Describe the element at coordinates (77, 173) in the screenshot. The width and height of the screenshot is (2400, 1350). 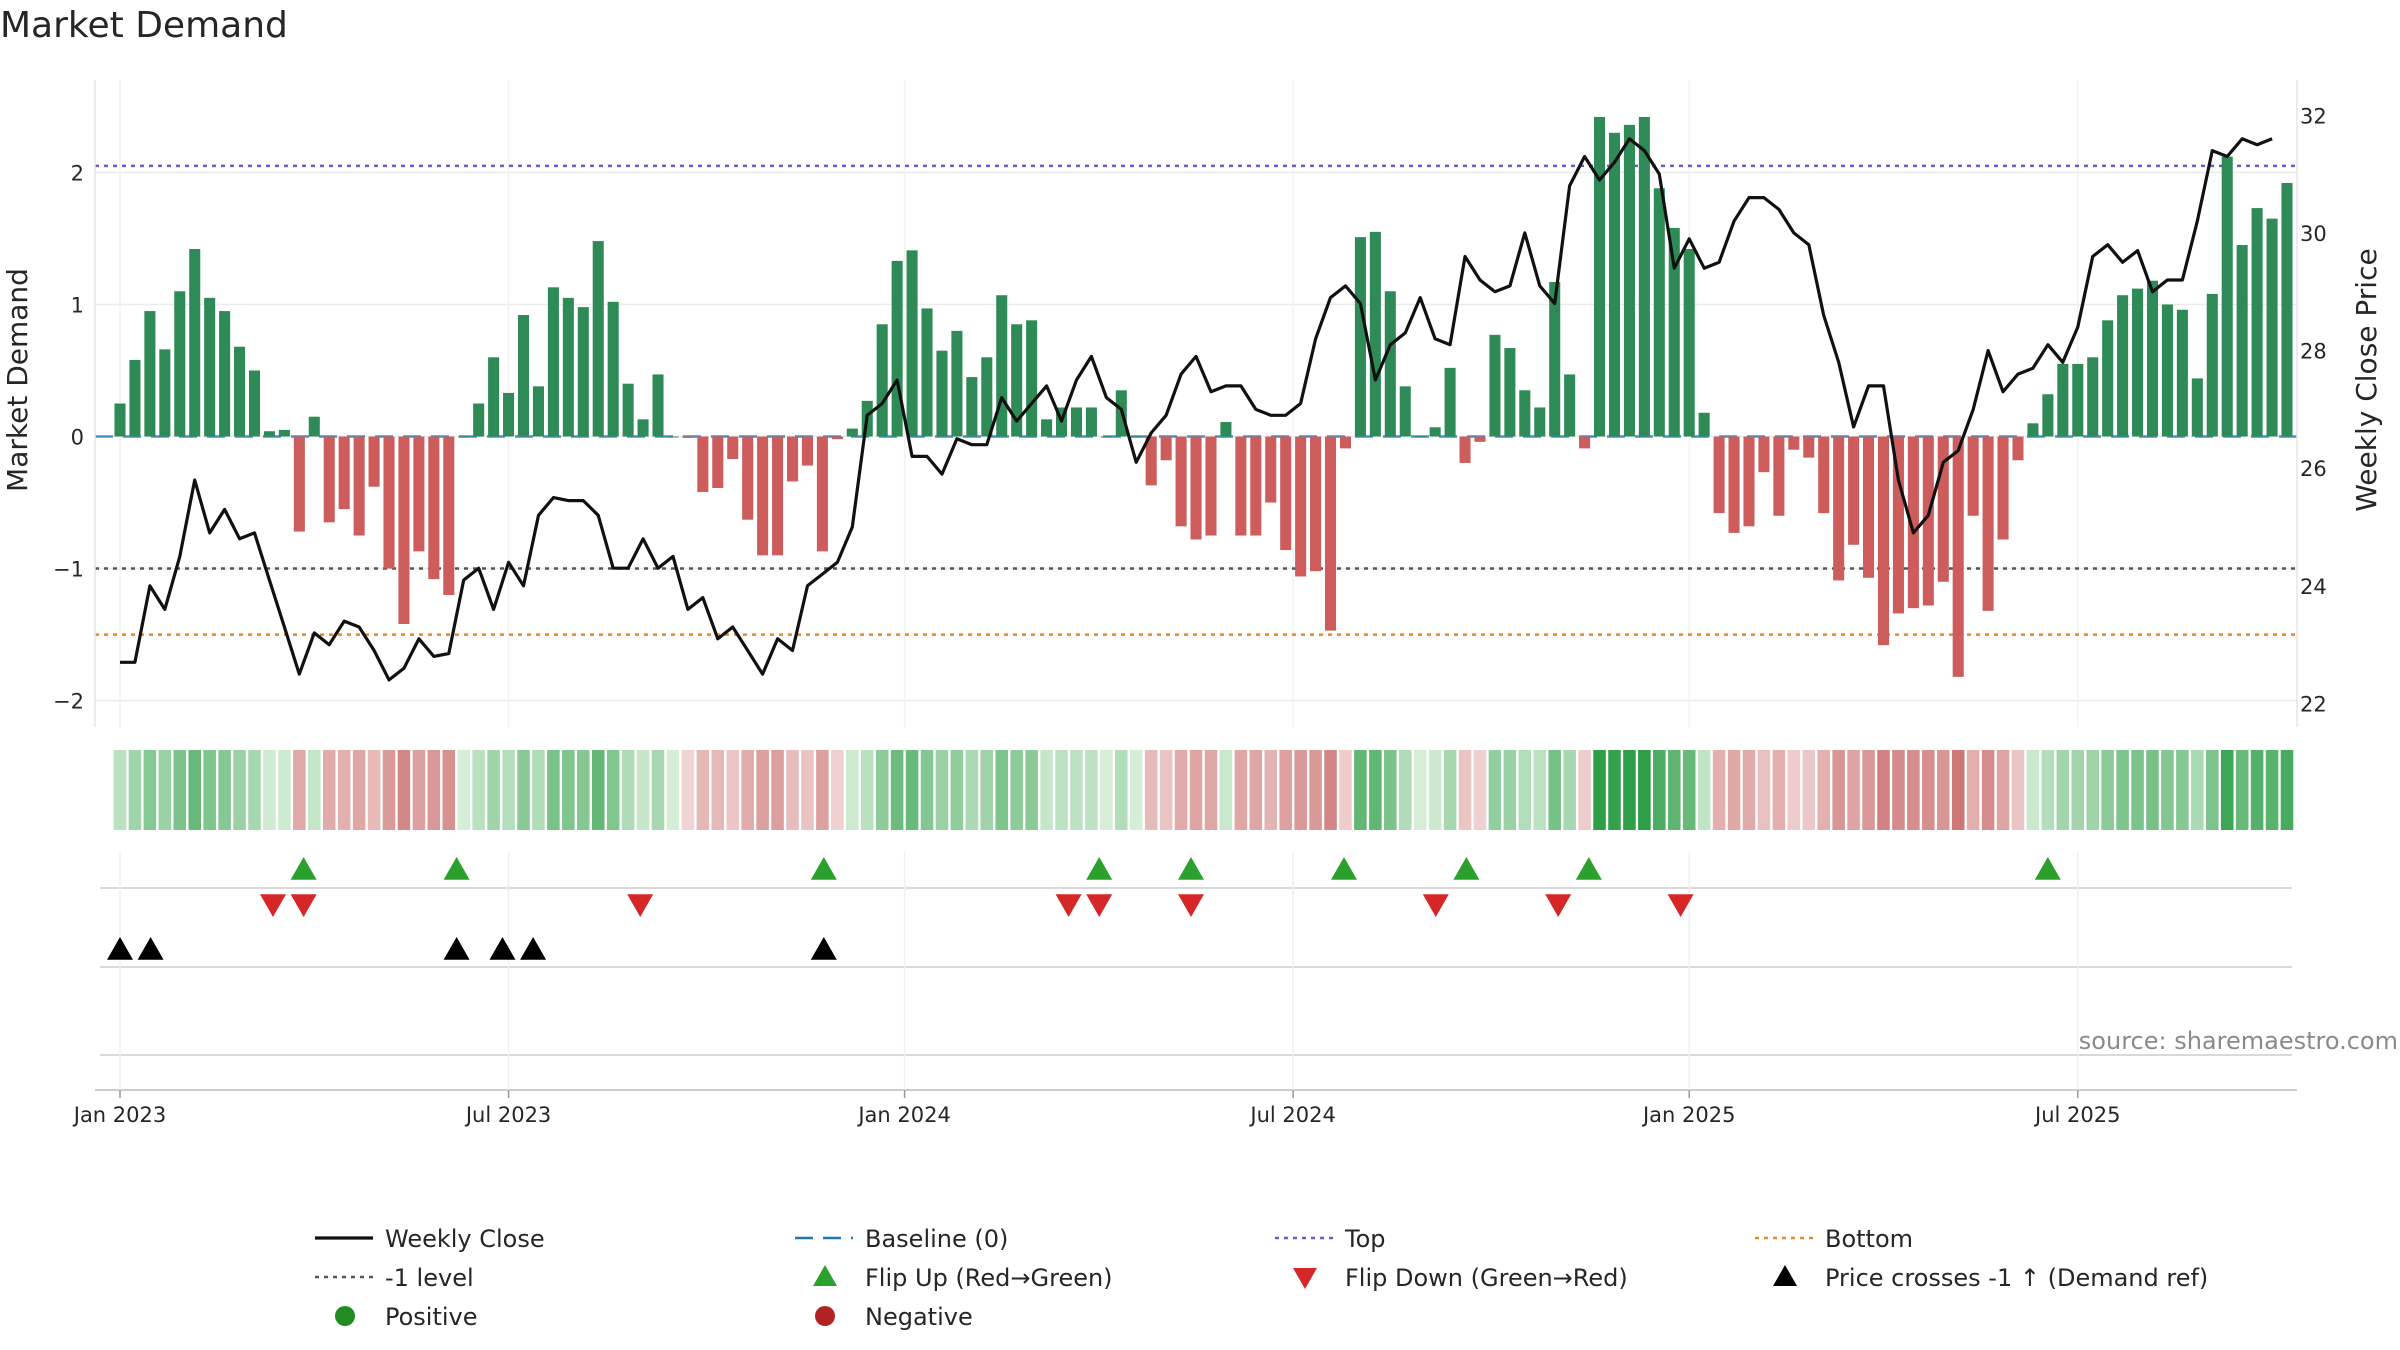
I see `y-tick-label: 2` at that location.